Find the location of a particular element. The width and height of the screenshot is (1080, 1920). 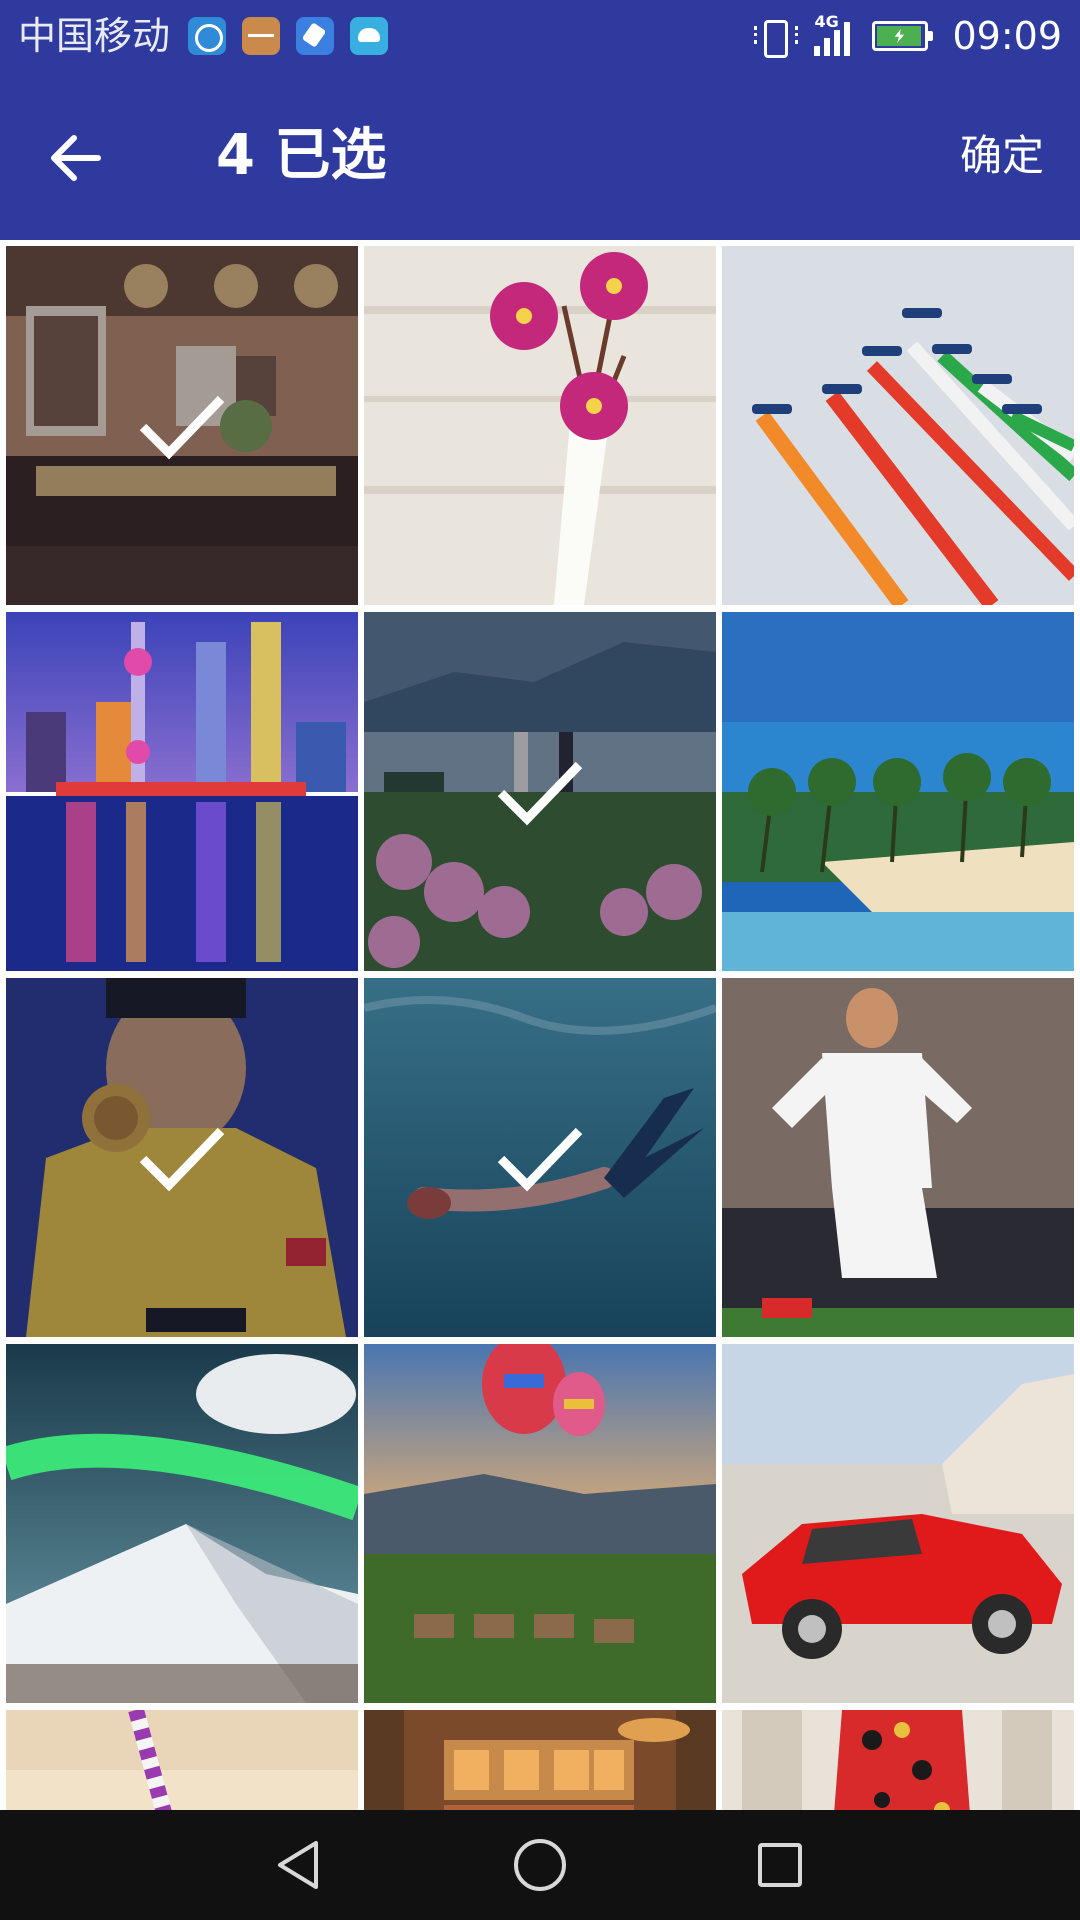

back-button is located at coordinates (76, 158).